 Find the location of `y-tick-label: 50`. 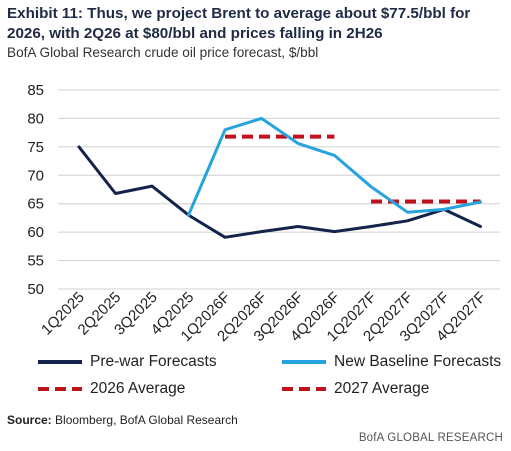

y-tick-label: 50 is located at coordinates (35, 289).